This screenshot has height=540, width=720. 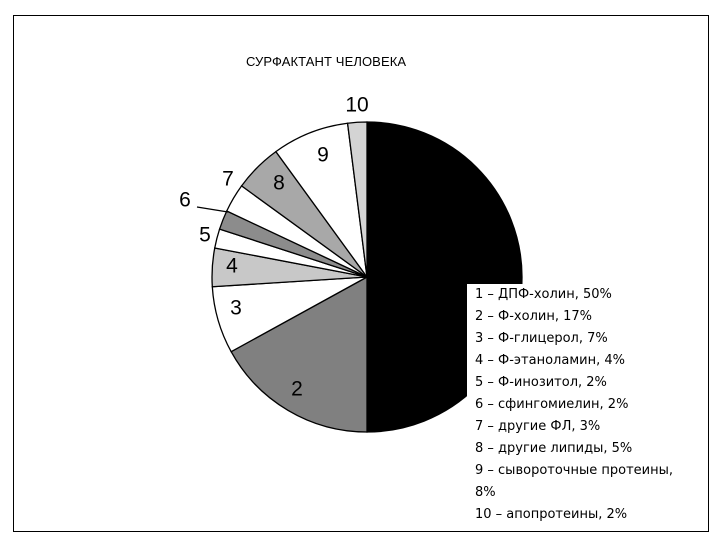 I want to click on legend-item-3: 3 – Ф-глицерол, 7%, so click(x=541, y=338).